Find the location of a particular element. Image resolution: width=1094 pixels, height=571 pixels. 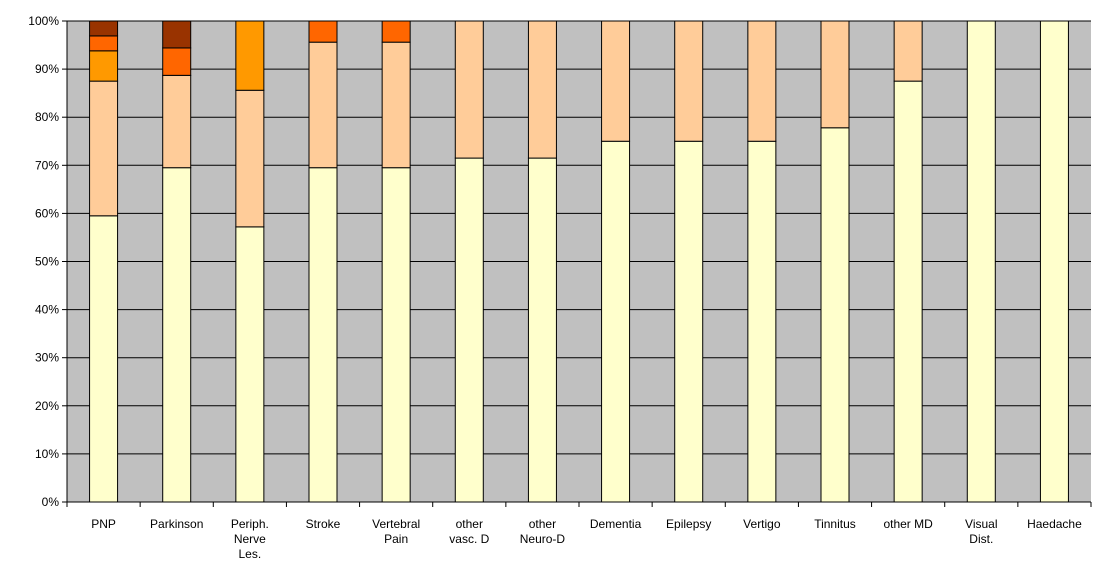

y-tick-label: 30% is located at coordinates (47, 358).